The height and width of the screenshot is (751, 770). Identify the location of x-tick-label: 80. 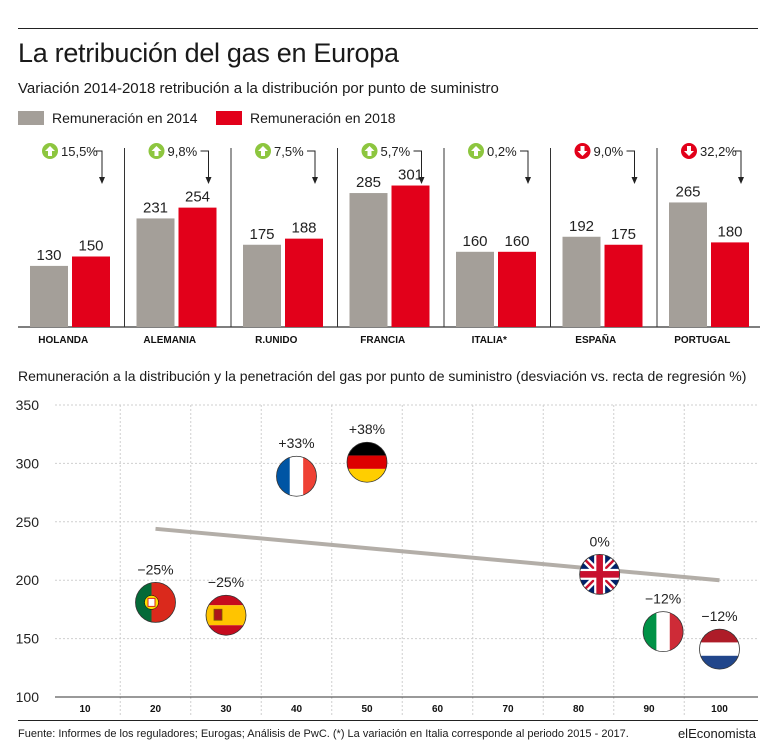
(579, 709).